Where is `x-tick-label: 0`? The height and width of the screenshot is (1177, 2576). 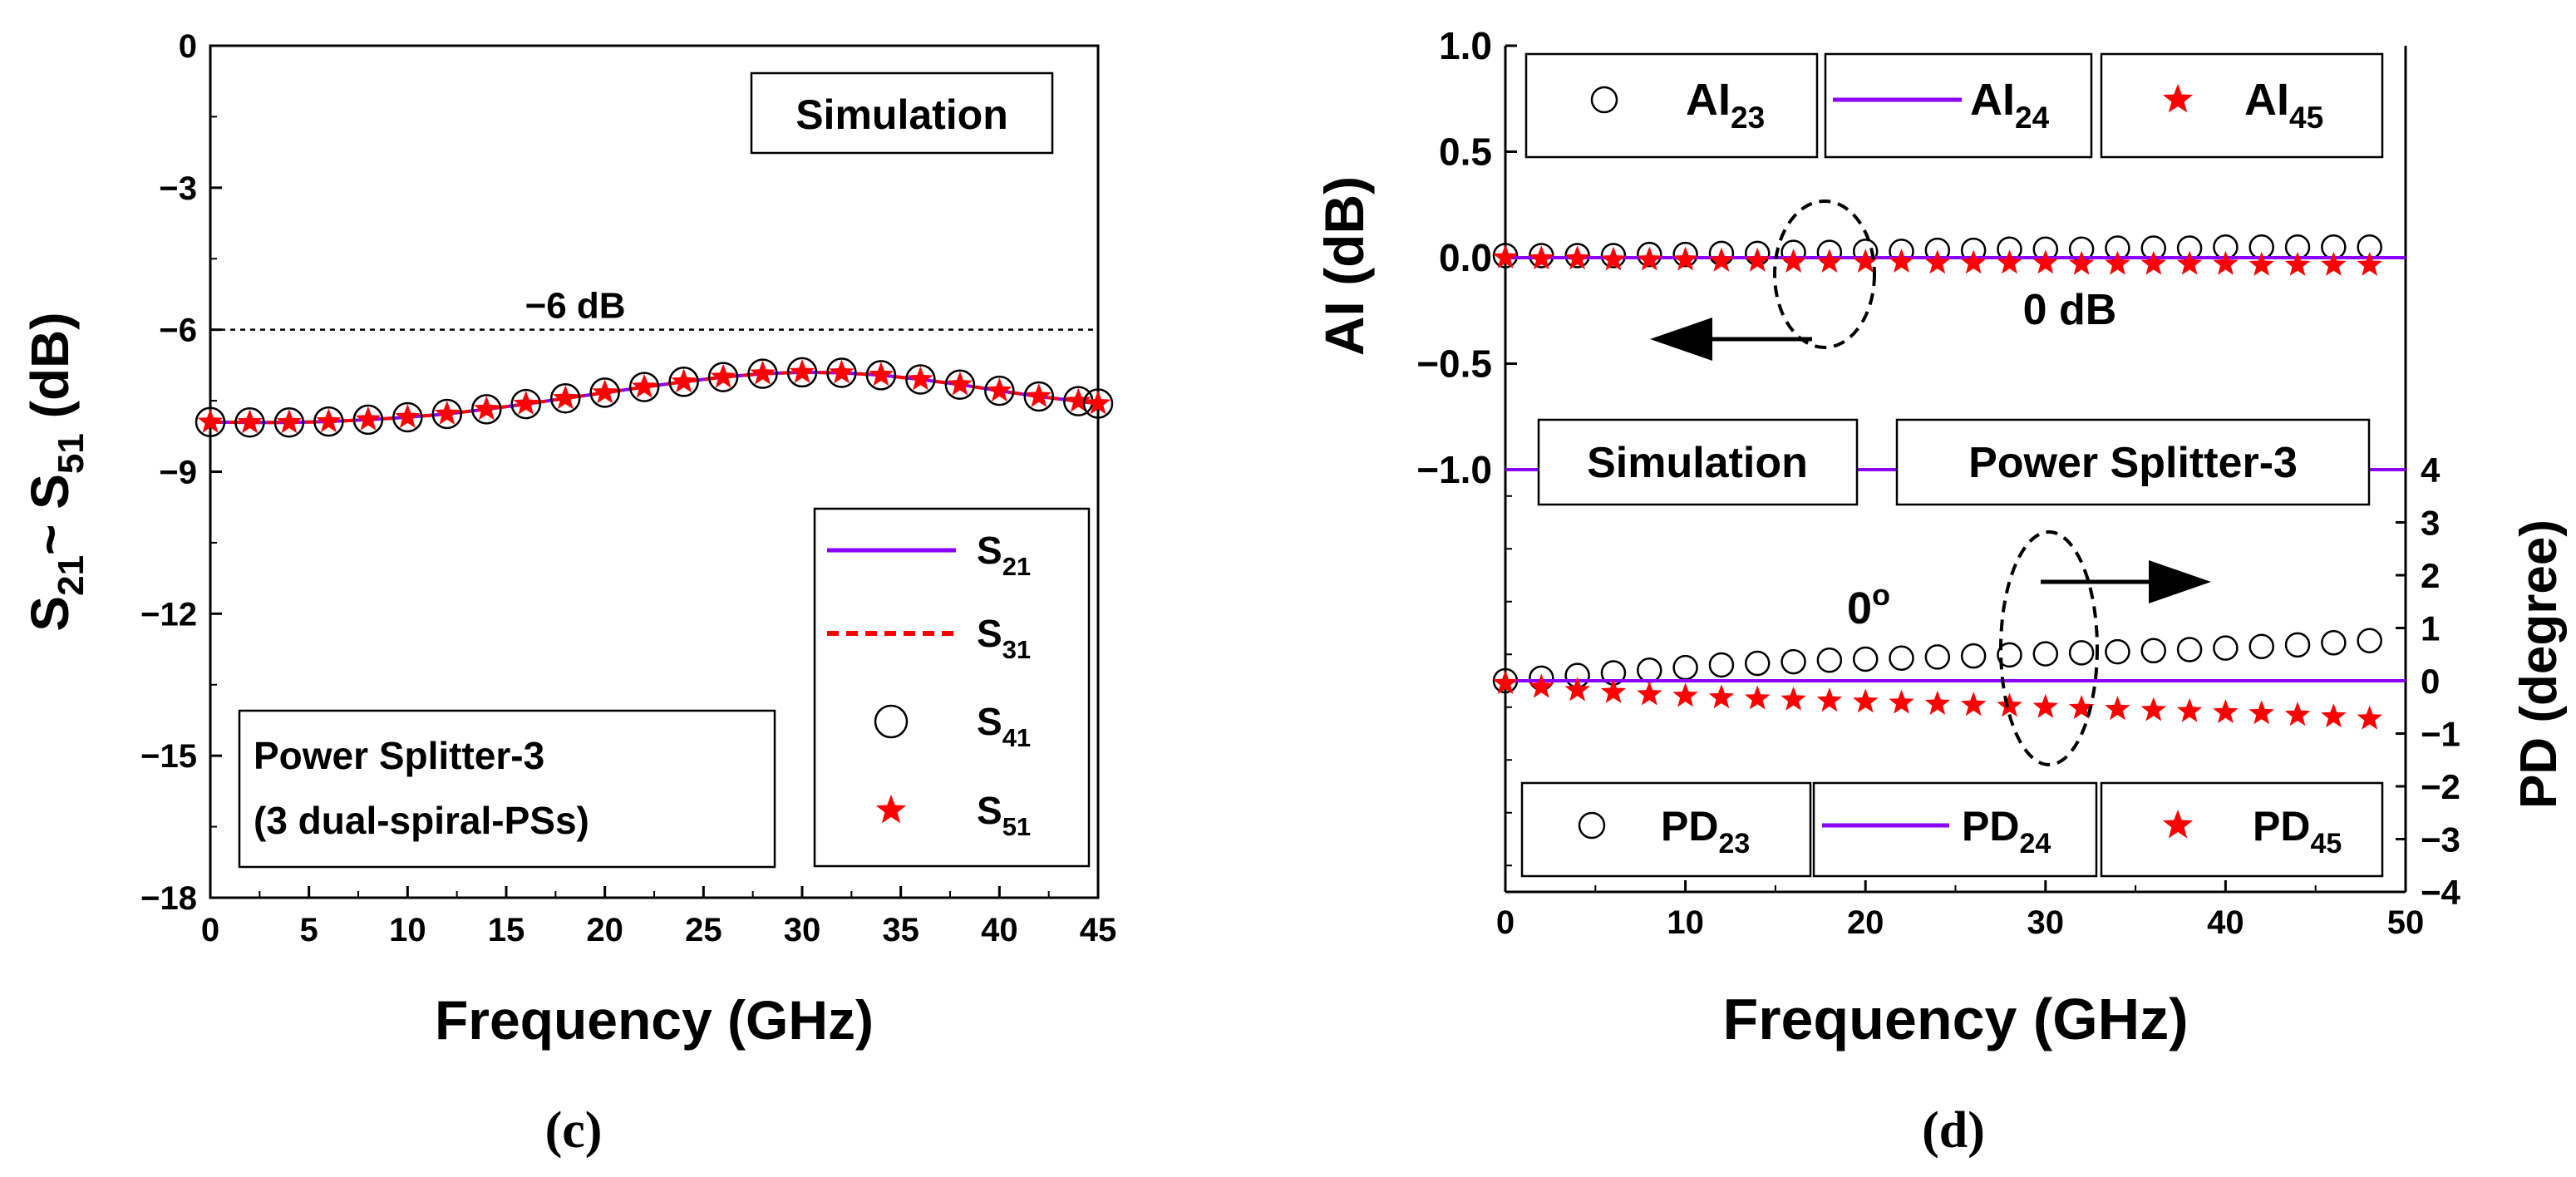 x-tick-label: 0 is located at coordinates (210, 930).